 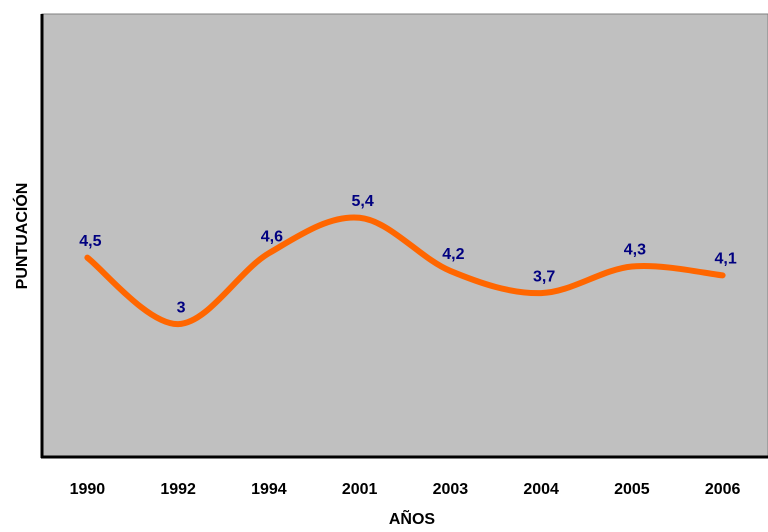 What do you see at coordinates (90, 241) in the screenshot?
I see `data-label: 4,5` at bounding box center [90, 241].